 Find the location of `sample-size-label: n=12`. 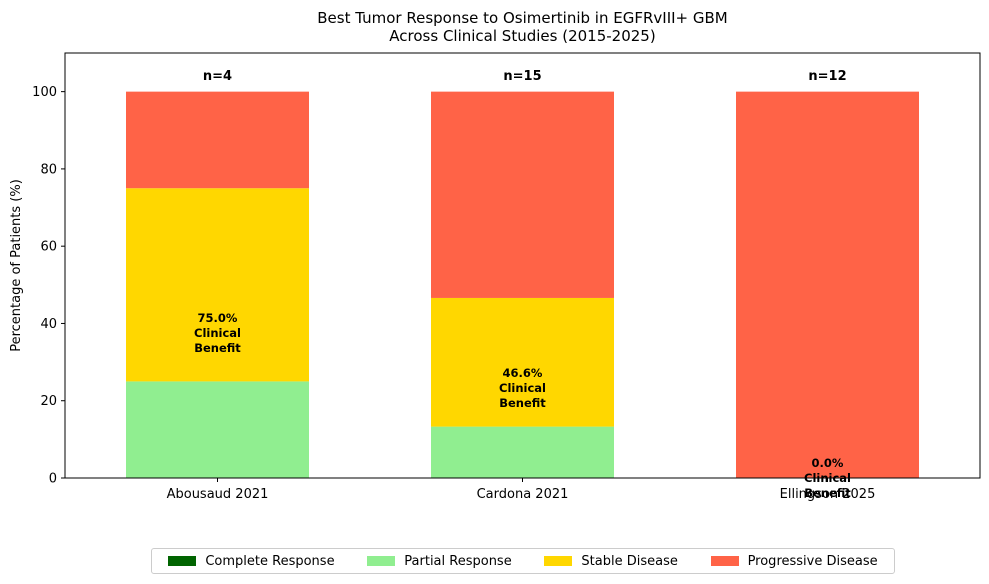

sample-size-label: n=12 is located at coordinates (827, 76).